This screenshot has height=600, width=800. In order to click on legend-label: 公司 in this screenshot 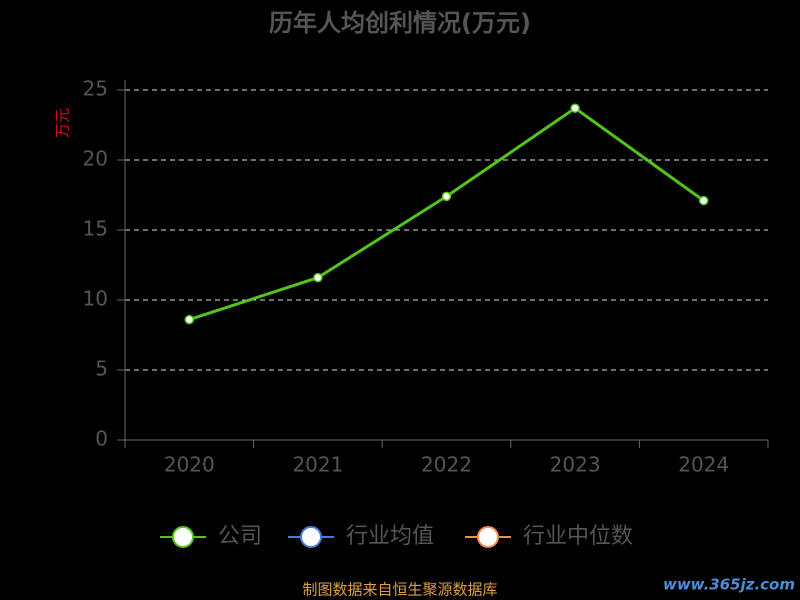, I will do `click(240, 536)`.